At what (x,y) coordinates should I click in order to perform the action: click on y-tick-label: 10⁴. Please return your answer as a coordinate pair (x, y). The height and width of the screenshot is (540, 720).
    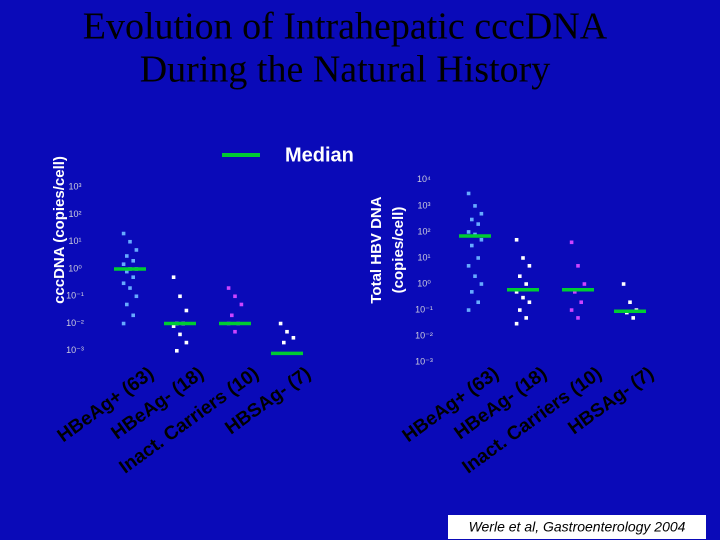
    Looking at the image, I should click on (424, 179).